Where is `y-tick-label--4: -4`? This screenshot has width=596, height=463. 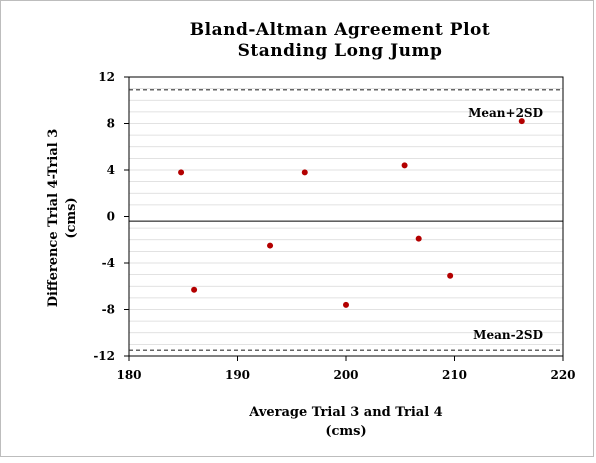
y-tick-label--4: -4 is located at coordinates (108, 263).